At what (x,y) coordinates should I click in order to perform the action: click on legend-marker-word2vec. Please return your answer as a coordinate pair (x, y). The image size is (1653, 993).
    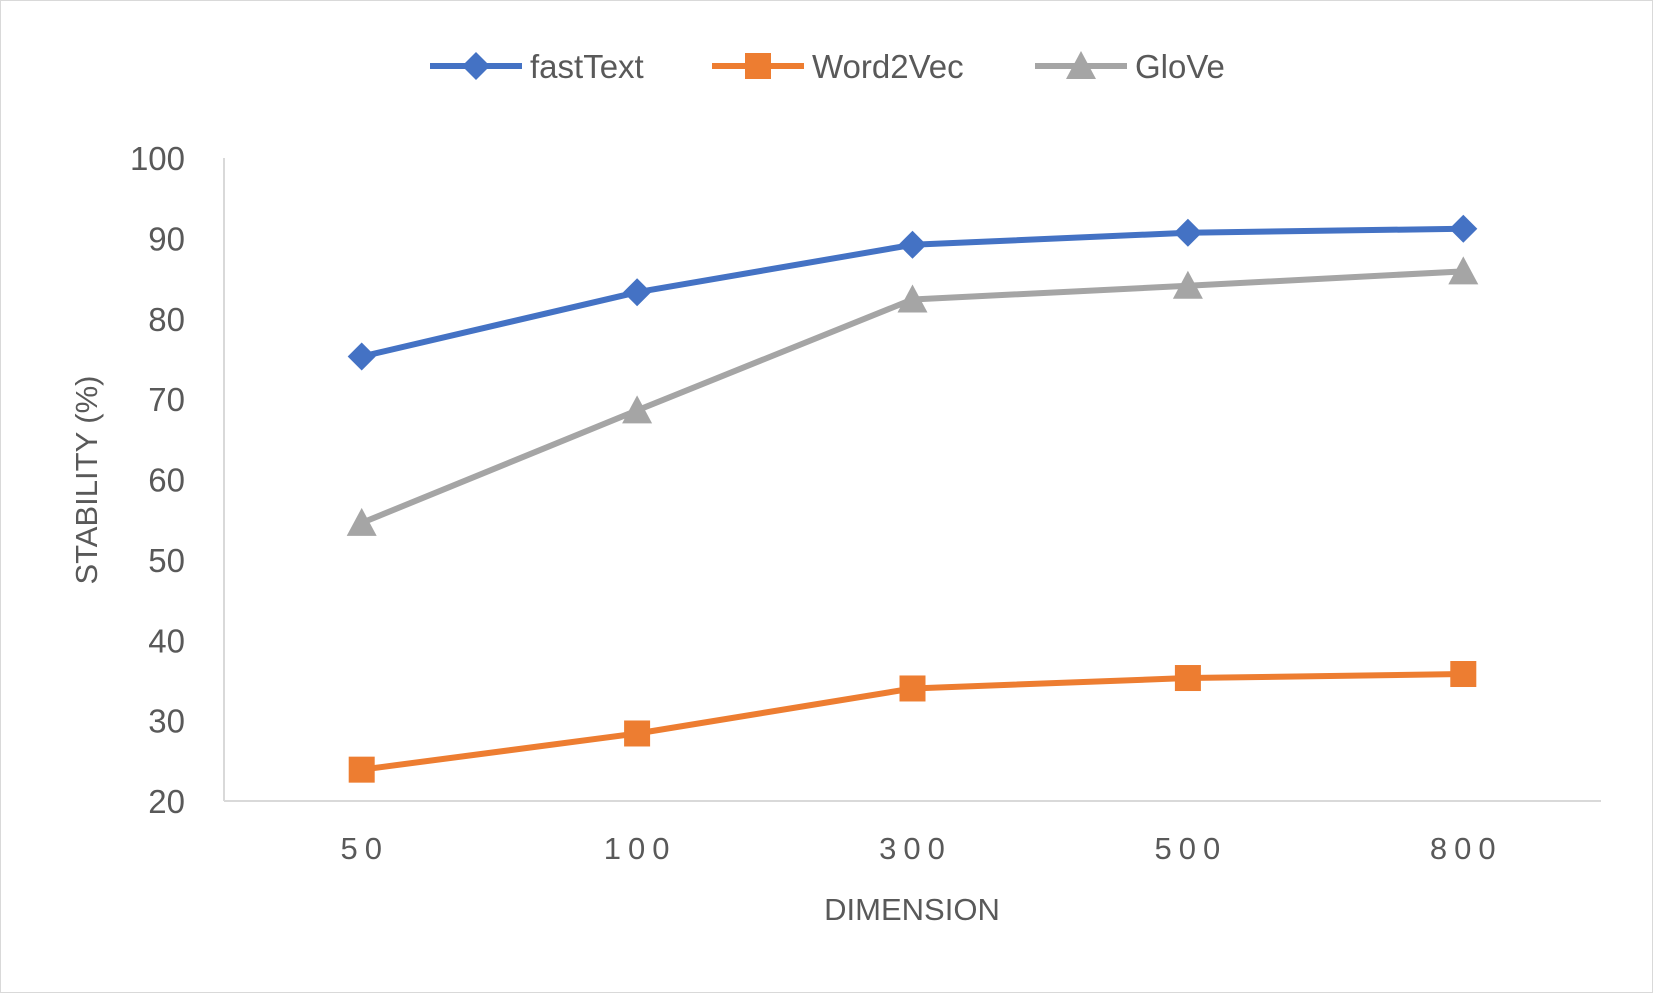
    Looking at the image, I should click on (758, 66).